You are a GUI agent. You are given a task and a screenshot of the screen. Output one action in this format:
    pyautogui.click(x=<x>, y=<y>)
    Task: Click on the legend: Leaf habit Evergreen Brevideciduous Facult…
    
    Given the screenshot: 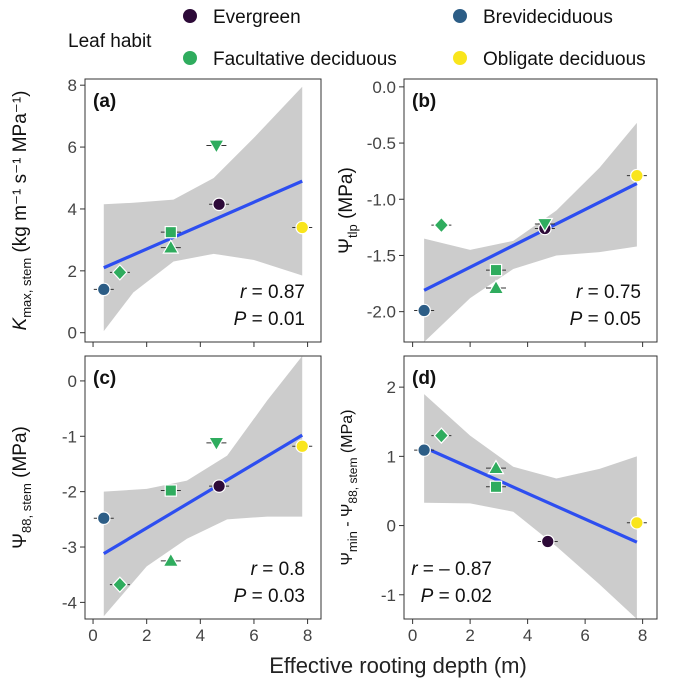 What is the action you would take?
    pyautogui.click(x=357, y=38)
    